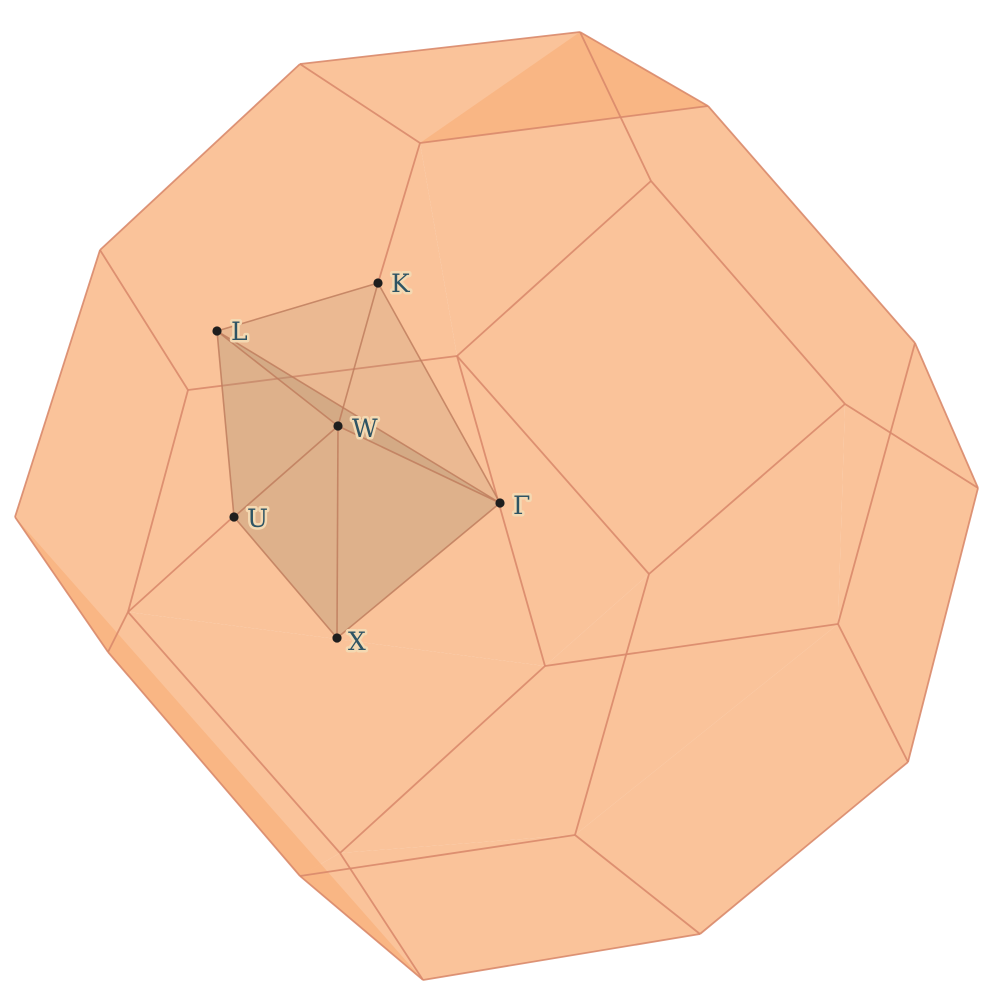 The width and height of the screenshot is (1000, 1001). What do you see at coordinates (521, 505) in the screenshot?
I see `point-label: Γ` at bounding box center [521, 505].